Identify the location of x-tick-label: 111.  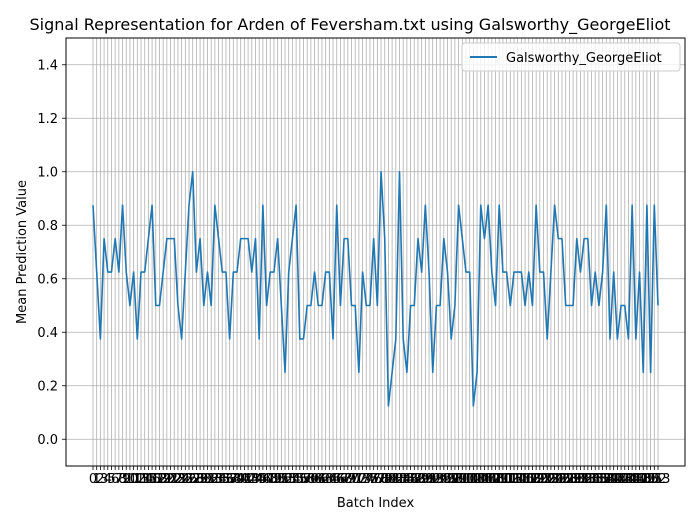
(502, 479).